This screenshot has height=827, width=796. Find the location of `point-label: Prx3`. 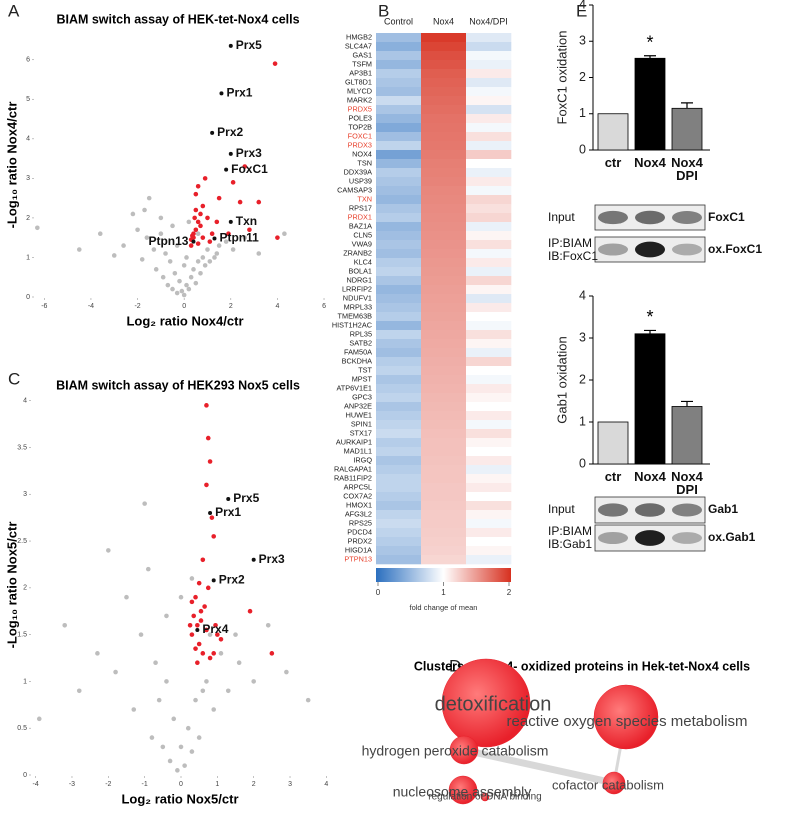

point-label: Prx3 is located at coordinates (272, 559).